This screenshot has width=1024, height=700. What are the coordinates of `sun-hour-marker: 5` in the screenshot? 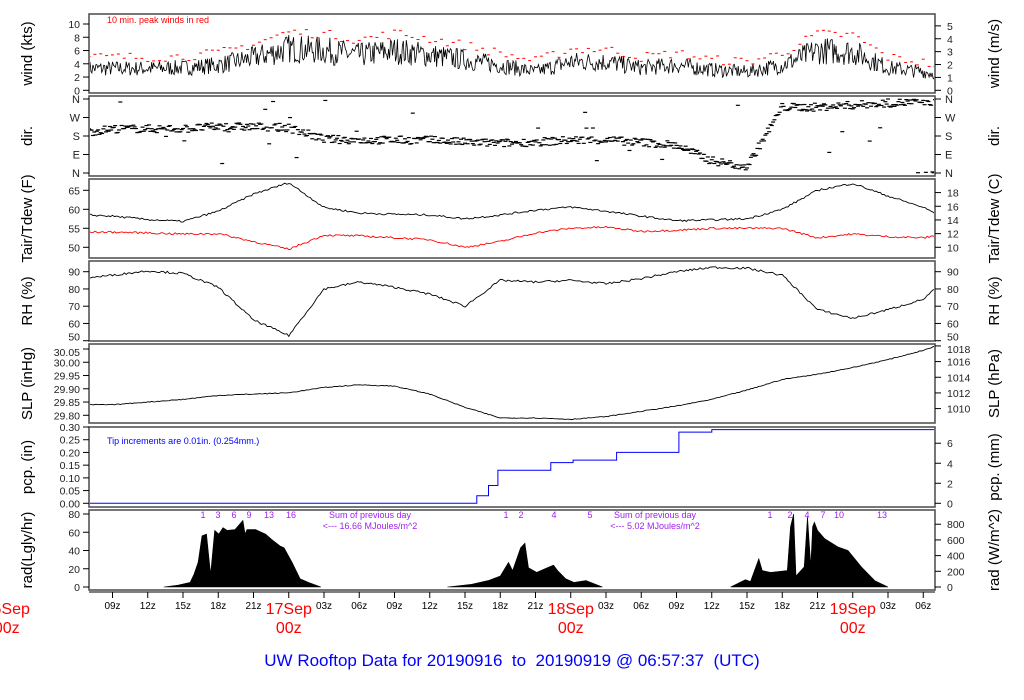 It's located at (589, 515).